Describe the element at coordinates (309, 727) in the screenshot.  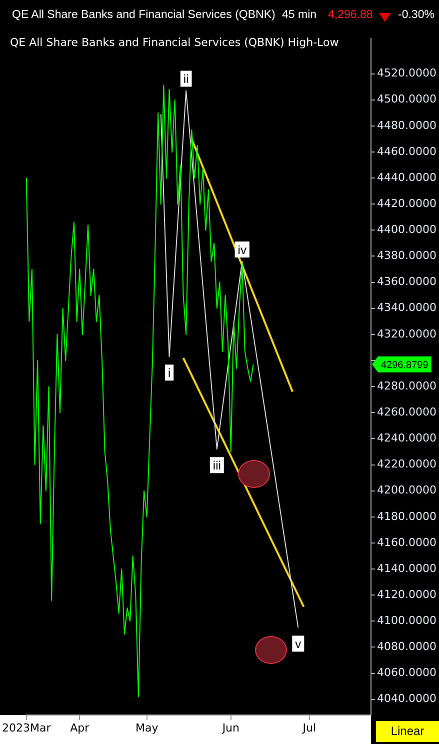
I see `x-tick-label: Jul` at that location.